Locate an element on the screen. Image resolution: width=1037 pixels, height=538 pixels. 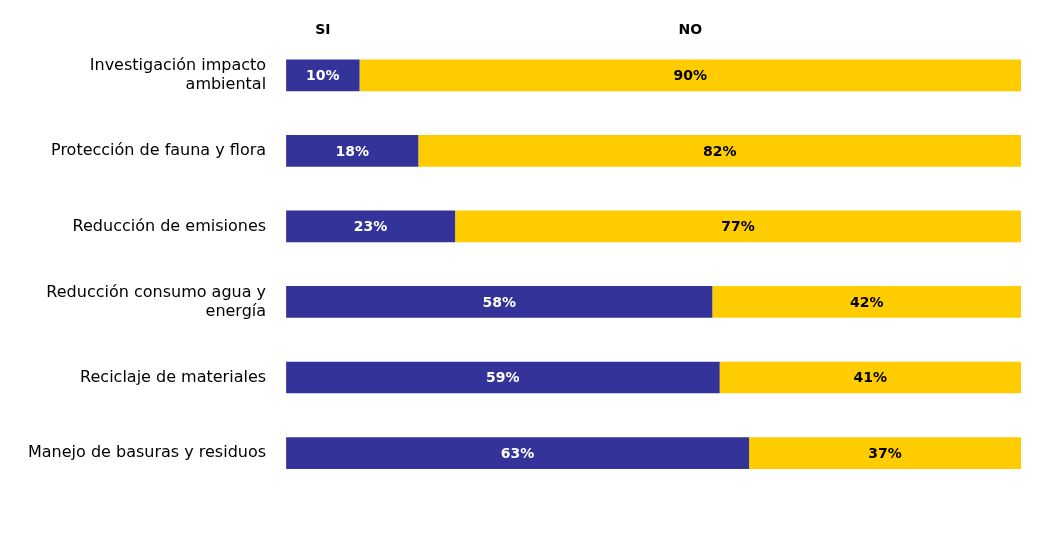
data-label: 10% is located at coordinates (323, 75).